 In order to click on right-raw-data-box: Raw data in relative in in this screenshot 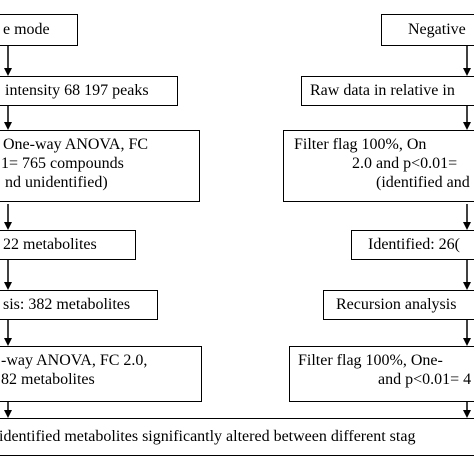, I will do `click(387, 91)`.